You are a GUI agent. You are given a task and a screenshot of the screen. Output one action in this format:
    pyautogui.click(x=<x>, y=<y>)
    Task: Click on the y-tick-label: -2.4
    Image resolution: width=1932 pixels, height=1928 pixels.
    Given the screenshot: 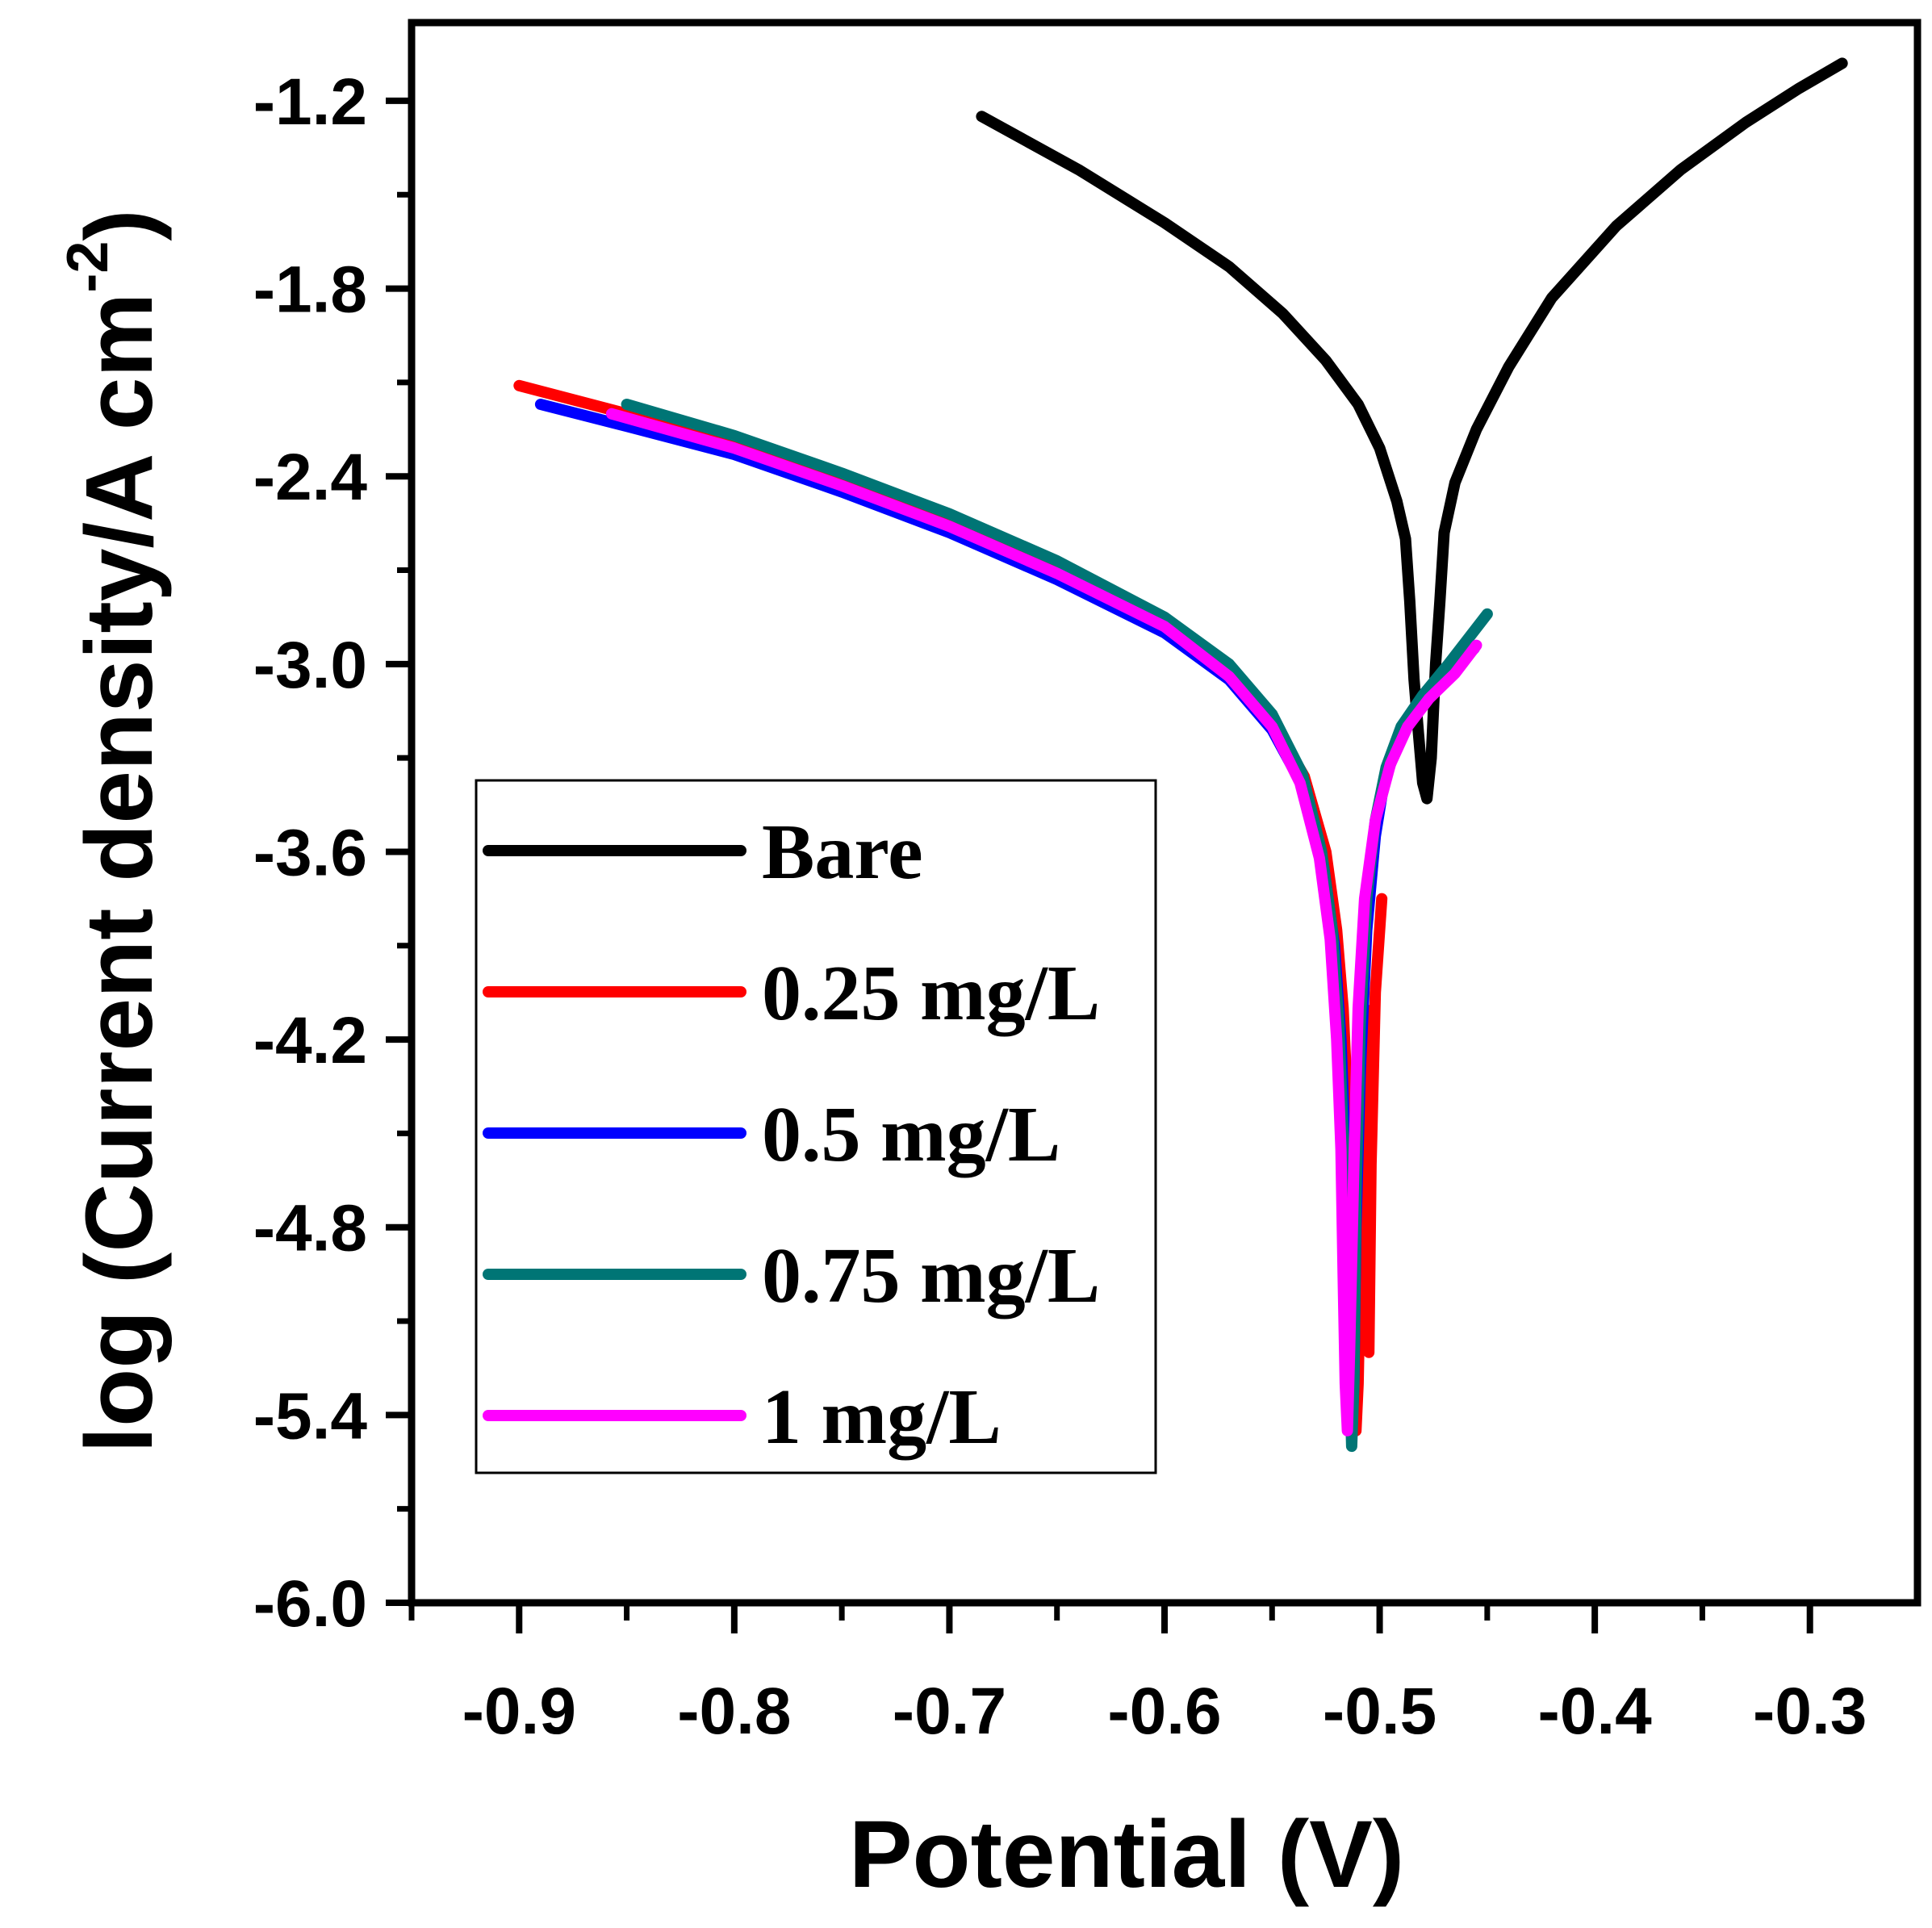 What is the action you would take?
    pyautogui.click(x=310, y=478)
    